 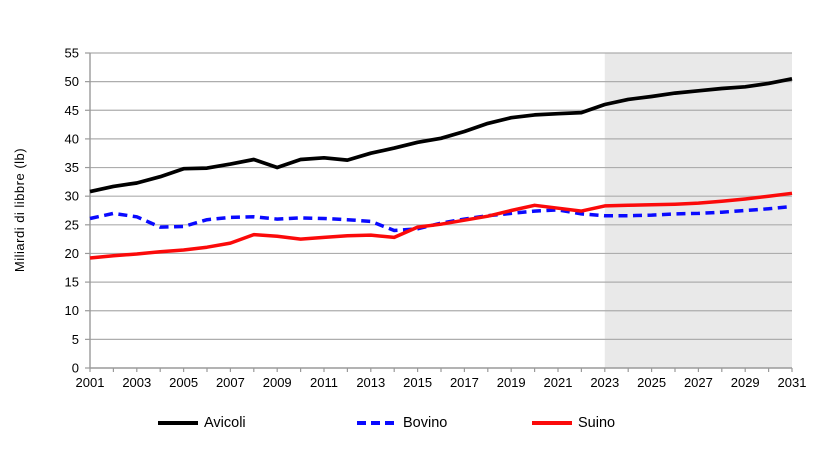 I want to click on legend-item-bovino: Bovino, so click(x=402, y=423).